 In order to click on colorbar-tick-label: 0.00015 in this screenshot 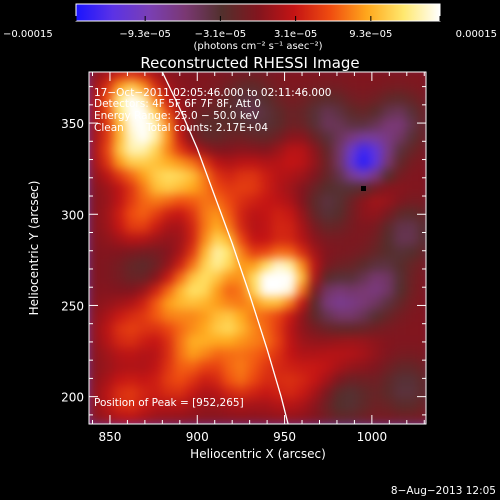, I will do `click(476, 34)`.